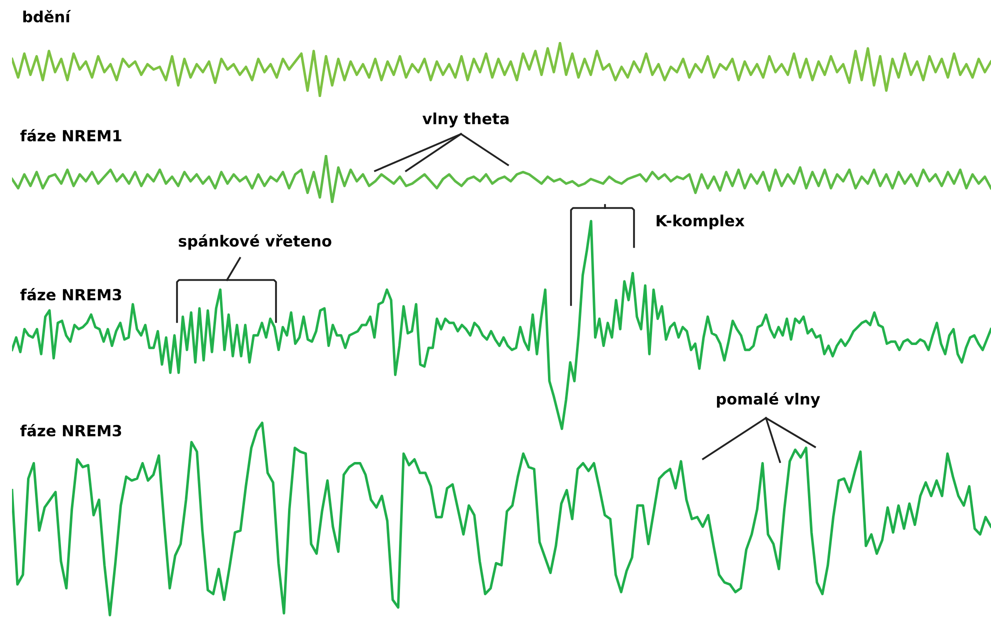 This screenshot has width=991, height=620. I want to click on annotation: K-komplex, so click(700, 222).